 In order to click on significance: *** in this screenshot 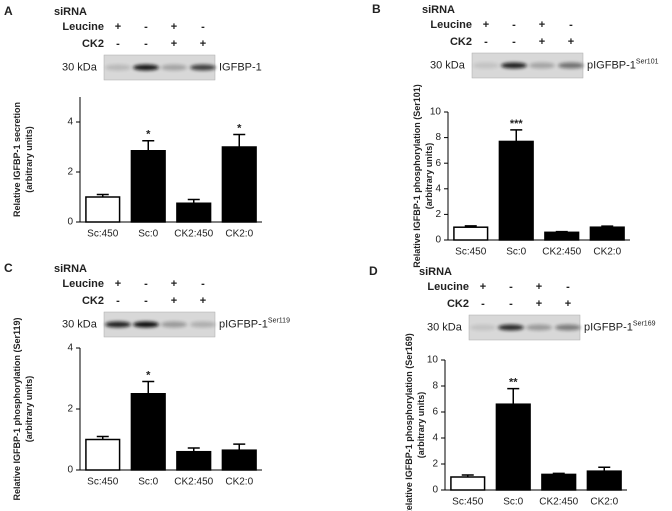, I will do `click(517, 124)`.